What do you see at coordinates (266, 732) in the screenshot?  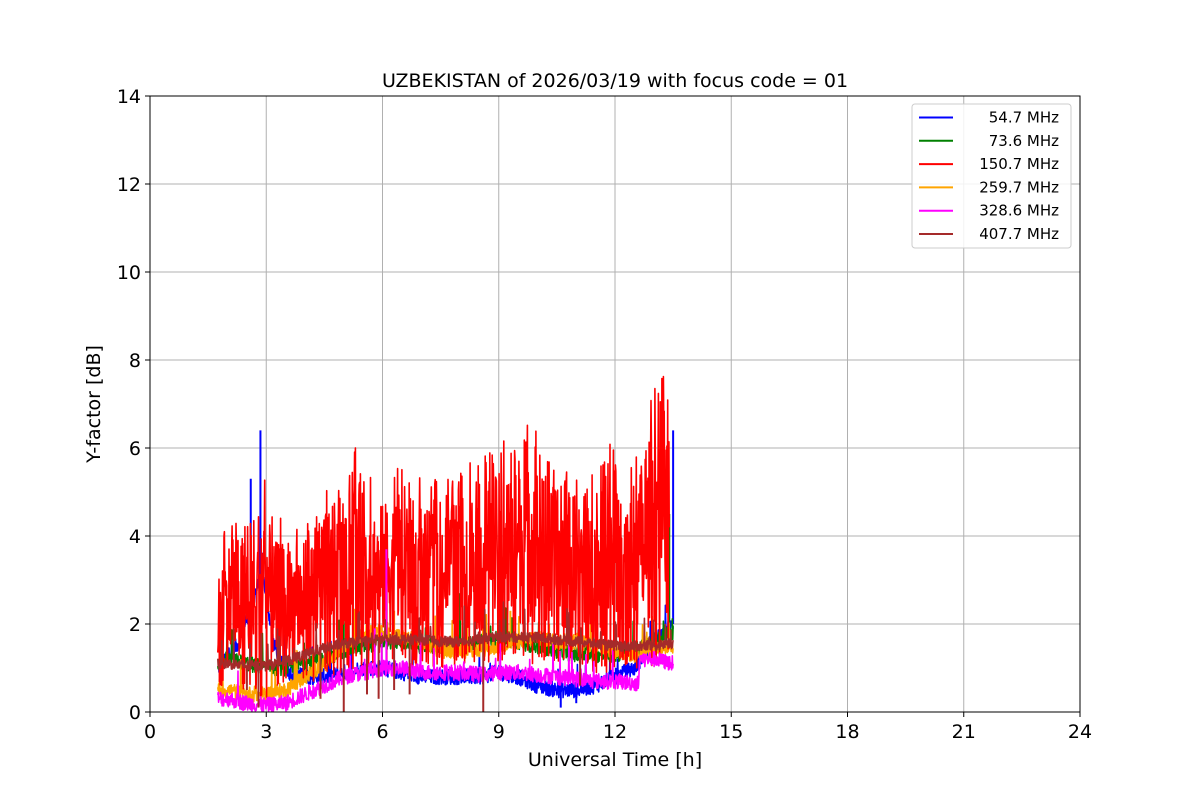 I see `x-tick-label: 3` at bounding box center [266, 732].